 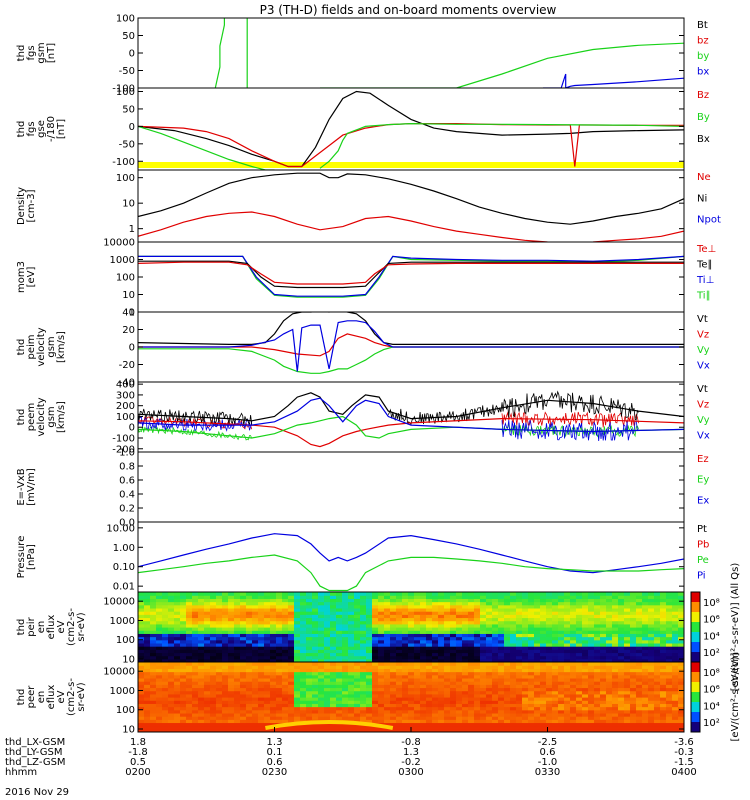 What do you see at coordinates (695, 697) in the screenshot?
I see `colorbar-frame` at bounding box center [695, 697].